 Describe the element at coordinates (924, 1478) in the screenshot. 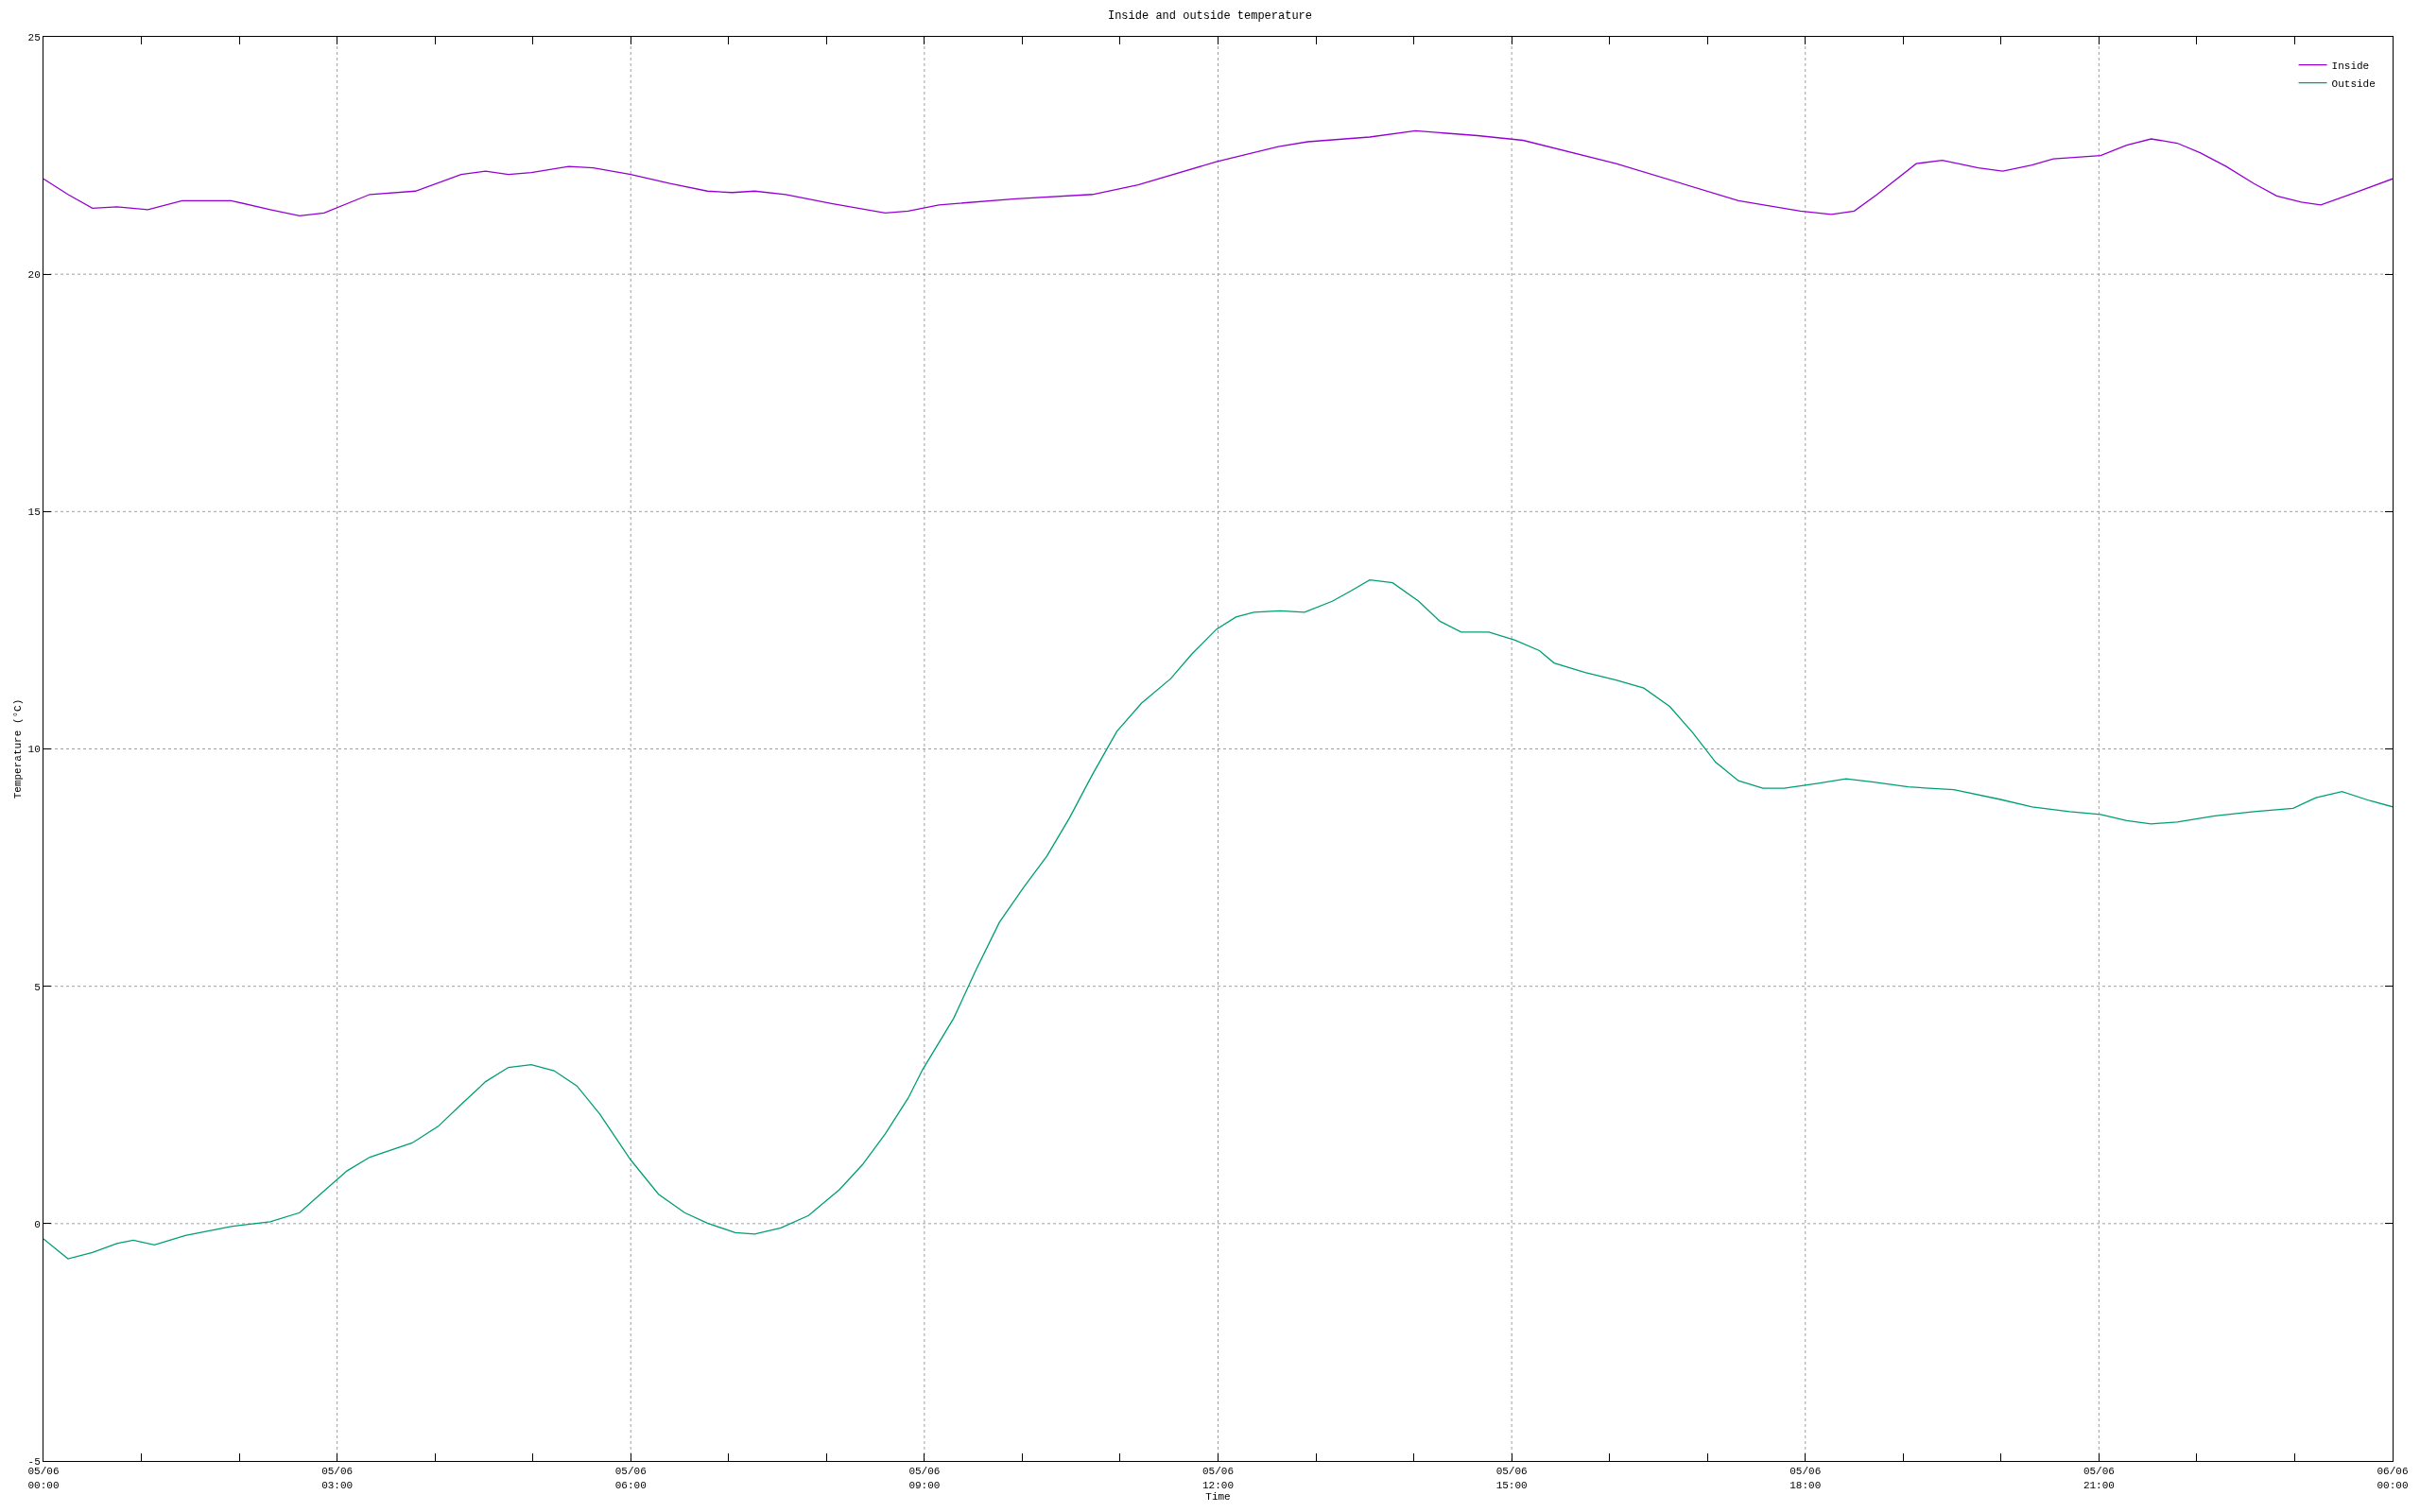

I see `x-tick-label: 05/06 09:00` at that location.